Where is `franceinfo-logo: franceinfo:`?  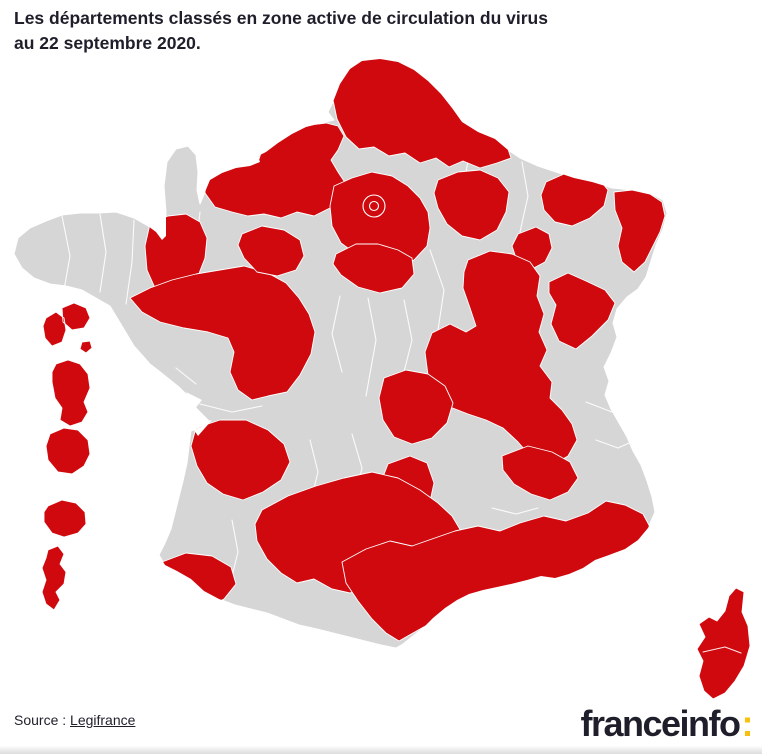
franceinfo-logo: franceinfo: is located at coordinates (667, 724).